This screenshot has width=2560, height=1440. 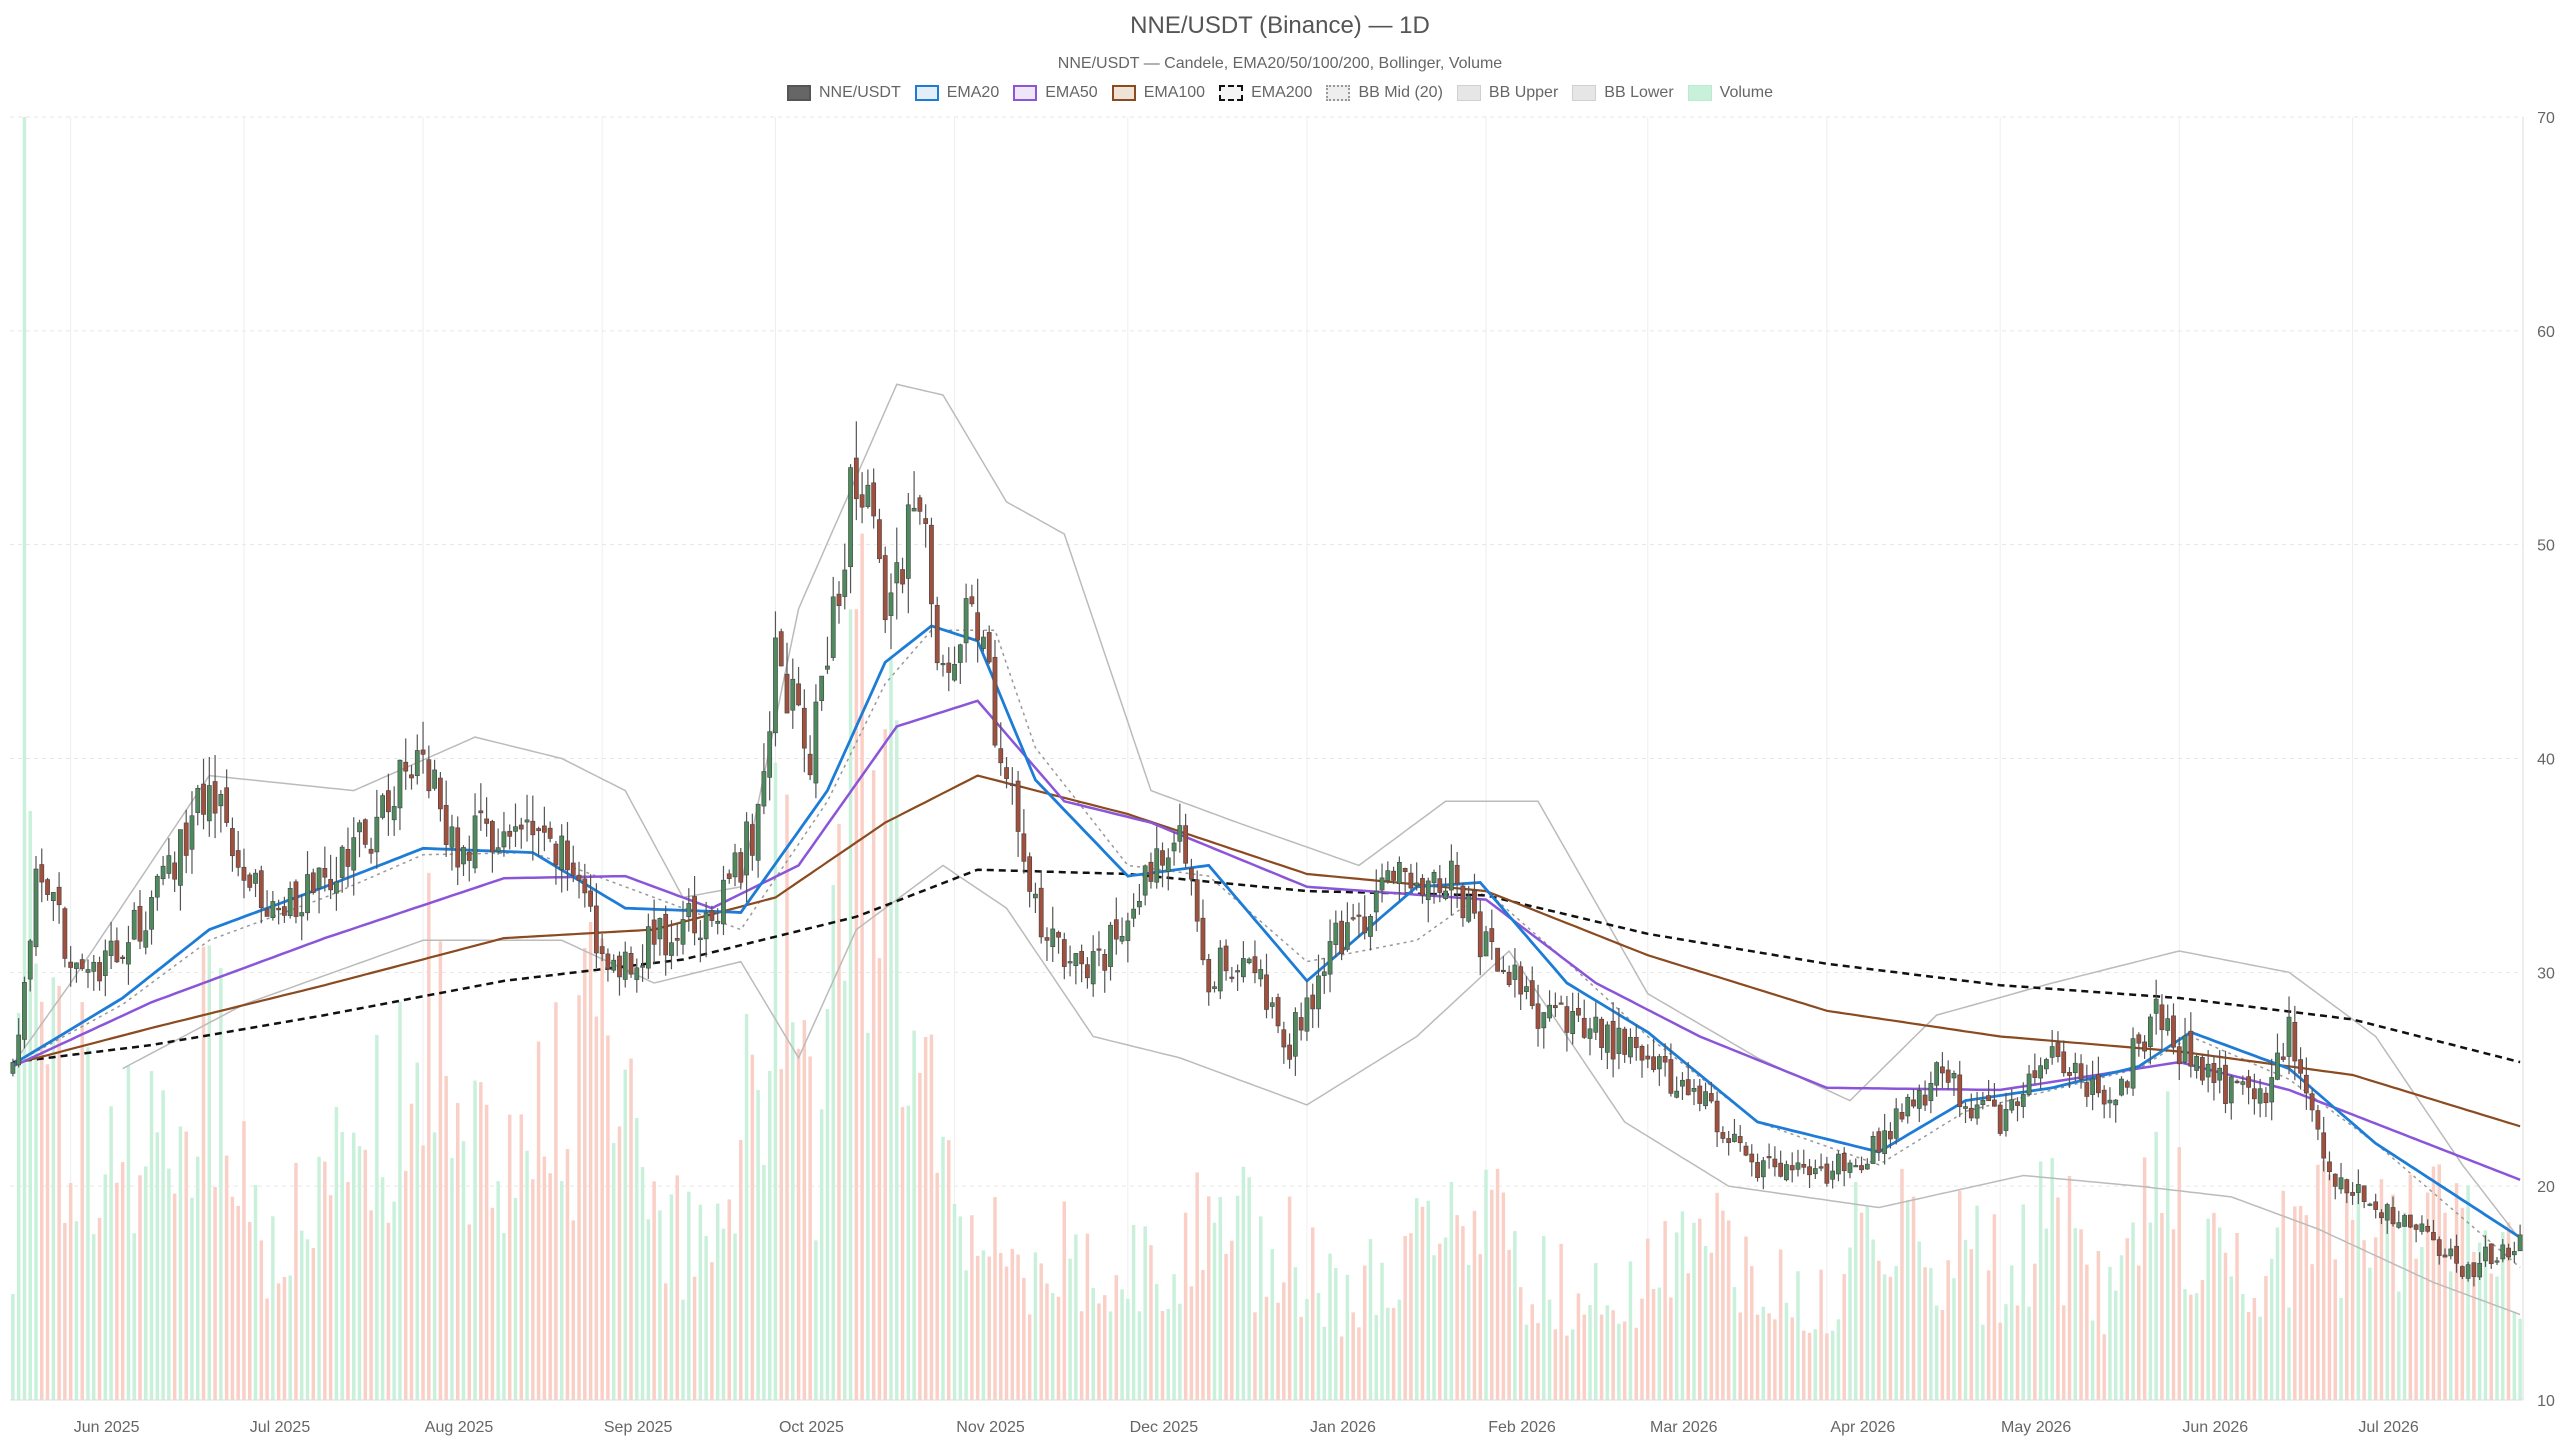 What do you see at coordinates (1730, 93) in the screenshot?
I see `legend-item-volume: Volume` at bounding box center [1730, 93].